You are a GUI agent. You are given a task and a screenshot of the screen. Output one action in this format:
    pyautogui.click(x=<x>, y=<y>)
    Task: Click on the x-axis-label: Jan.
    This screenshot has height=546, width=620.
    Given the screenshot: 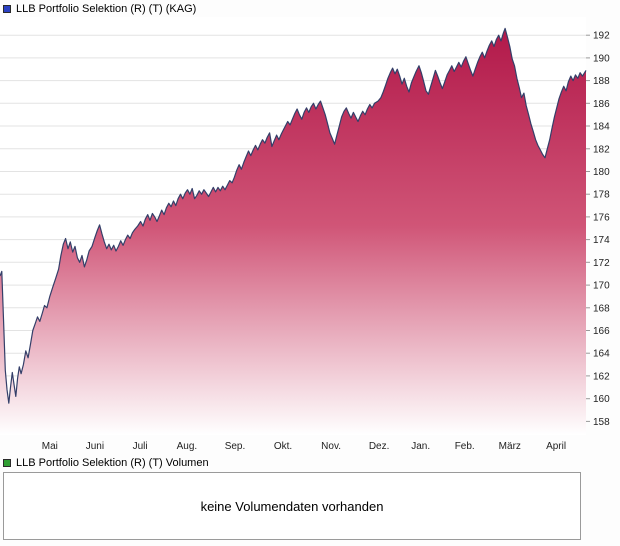 What is the action you would take?
    pyautogui.click(x=420, y=446)
    